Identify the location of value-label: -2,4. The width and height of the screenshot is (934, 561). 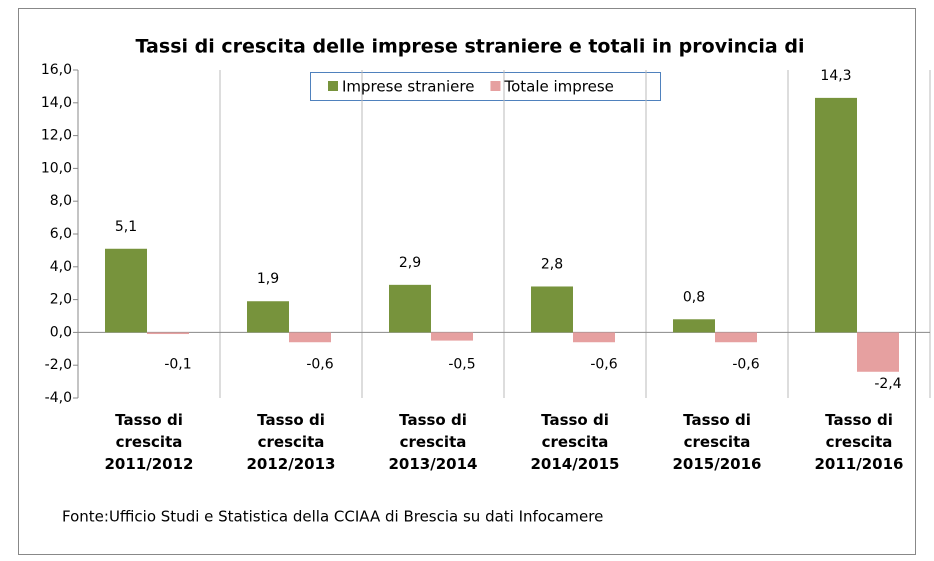
(887, 384).